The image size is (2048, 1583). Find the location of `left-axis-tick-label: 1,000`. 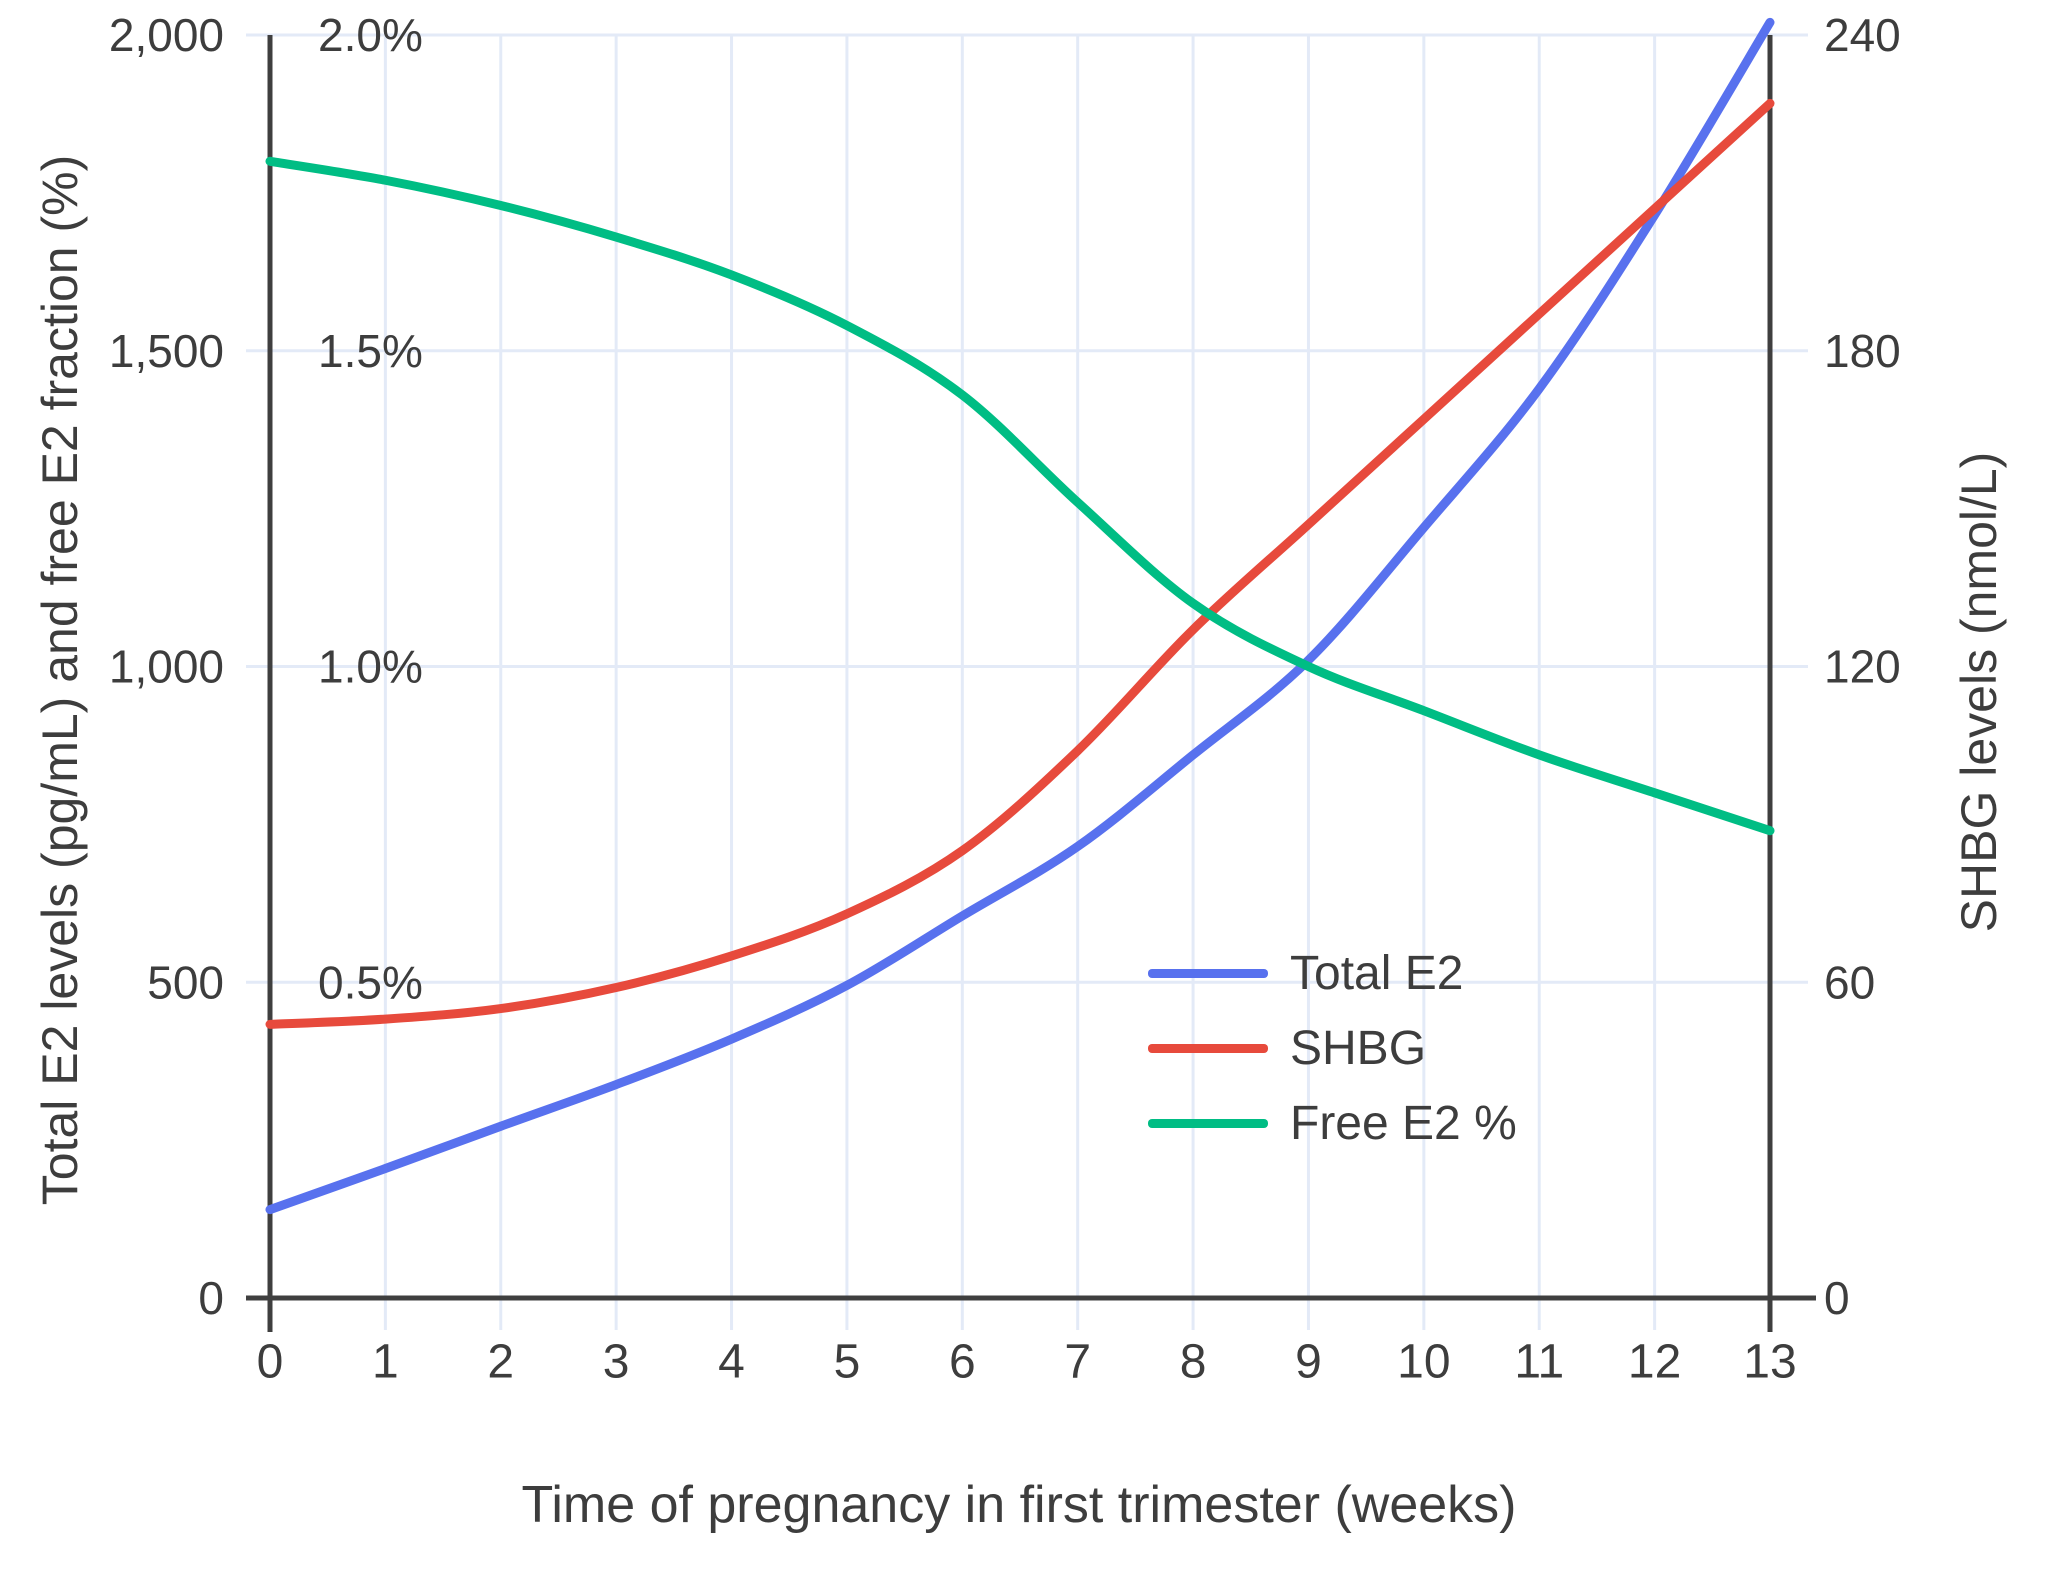

left-axis-tick-label: 1,000 is located at coordinates (166, 667).